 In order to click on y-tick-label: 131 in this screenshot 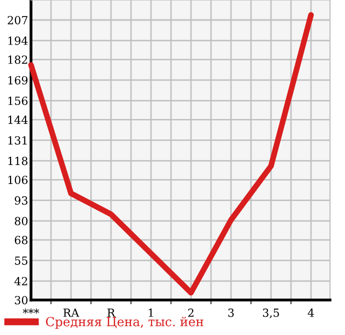, I will do `click(17, 140)`.